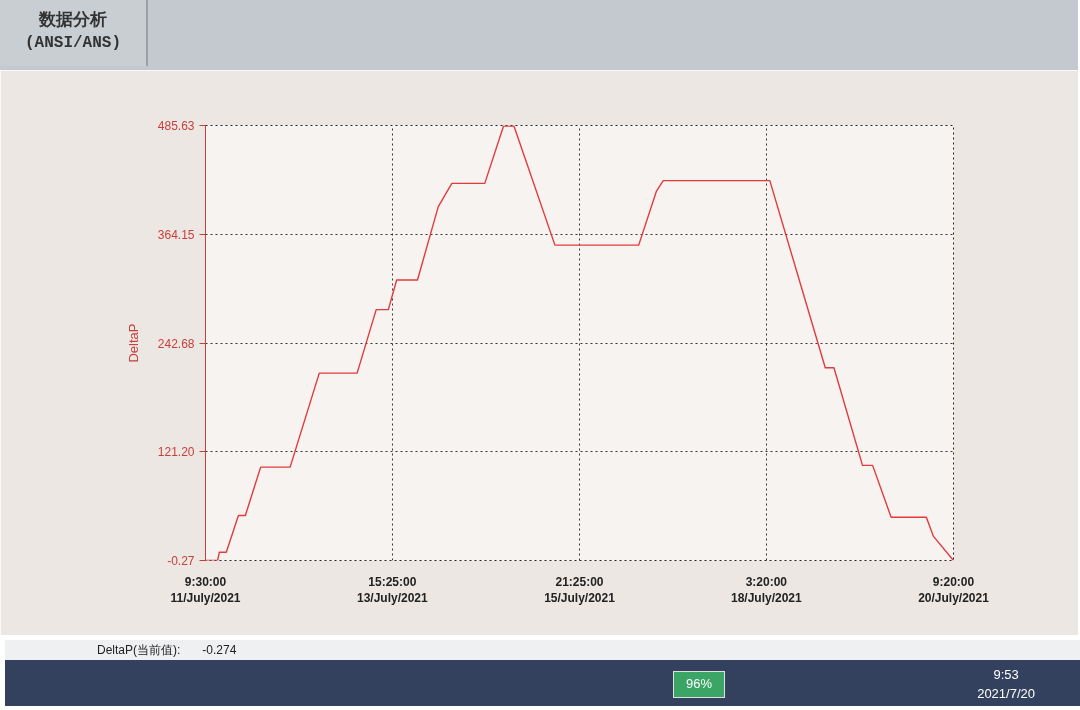 This screenshot has height=710, width=1080. Describe the element at coordinates (699, 684) in the screenshot. I see `text: 96%` at that location.